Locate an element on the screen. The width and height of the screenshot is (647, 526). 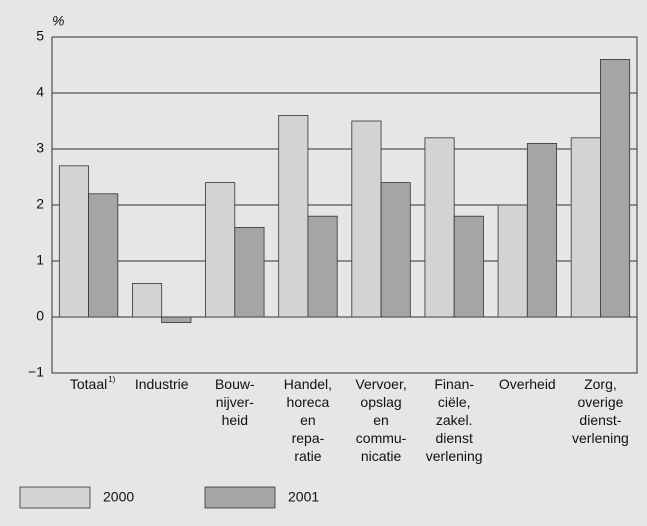
x-tick-label-line: ratie is located at coordinates (307, 456).